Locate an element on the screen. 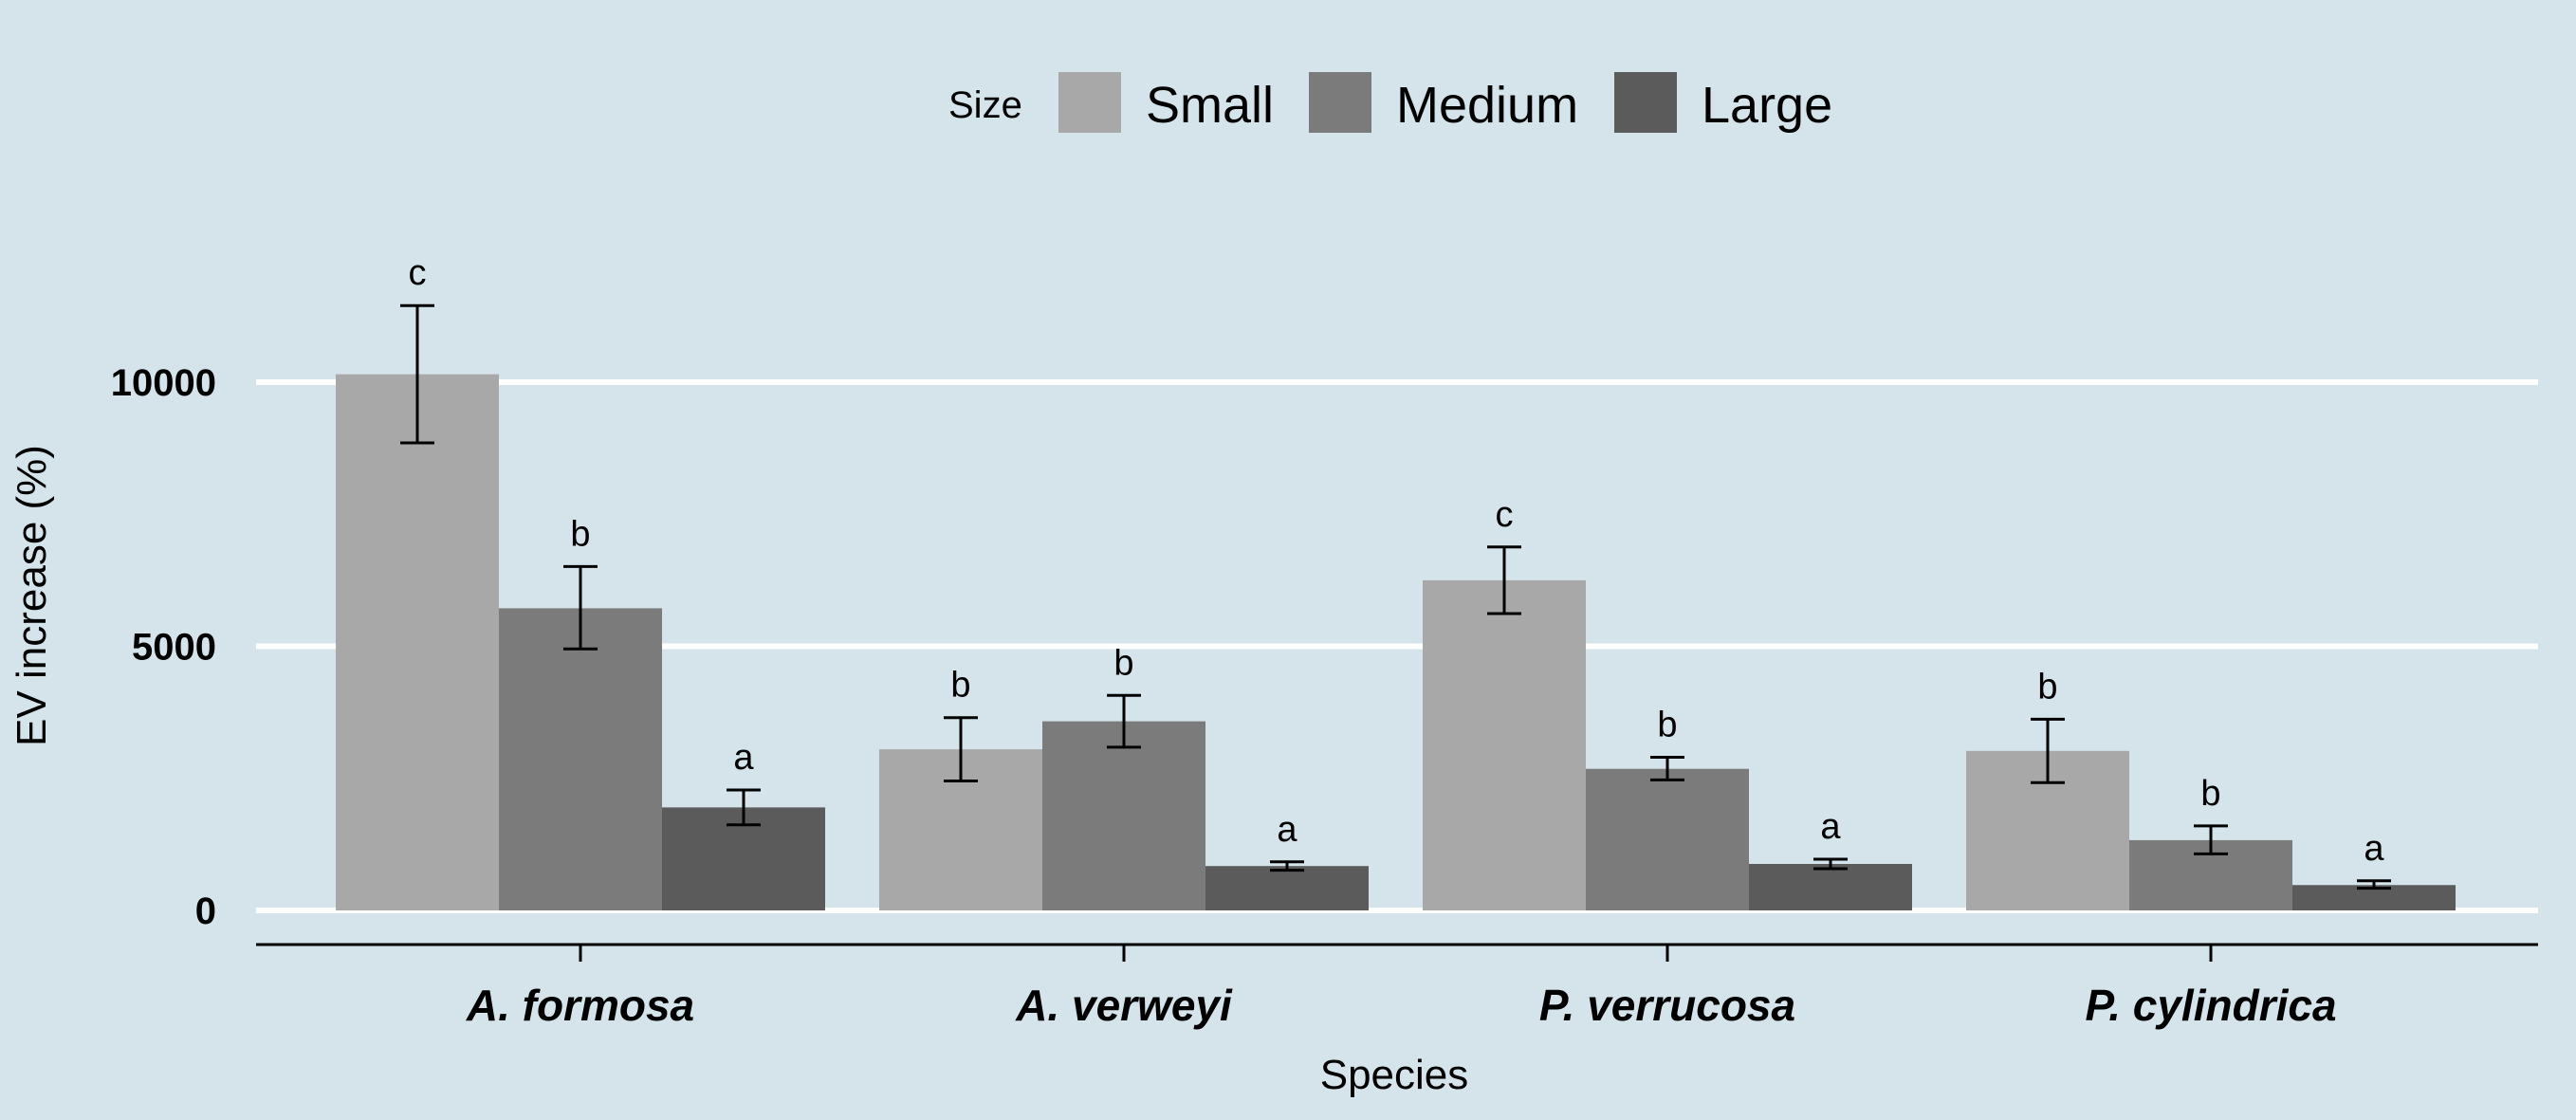 The image size is (2576, 1120). x-axis-title: Species is located at coordinates (1394, 1075).